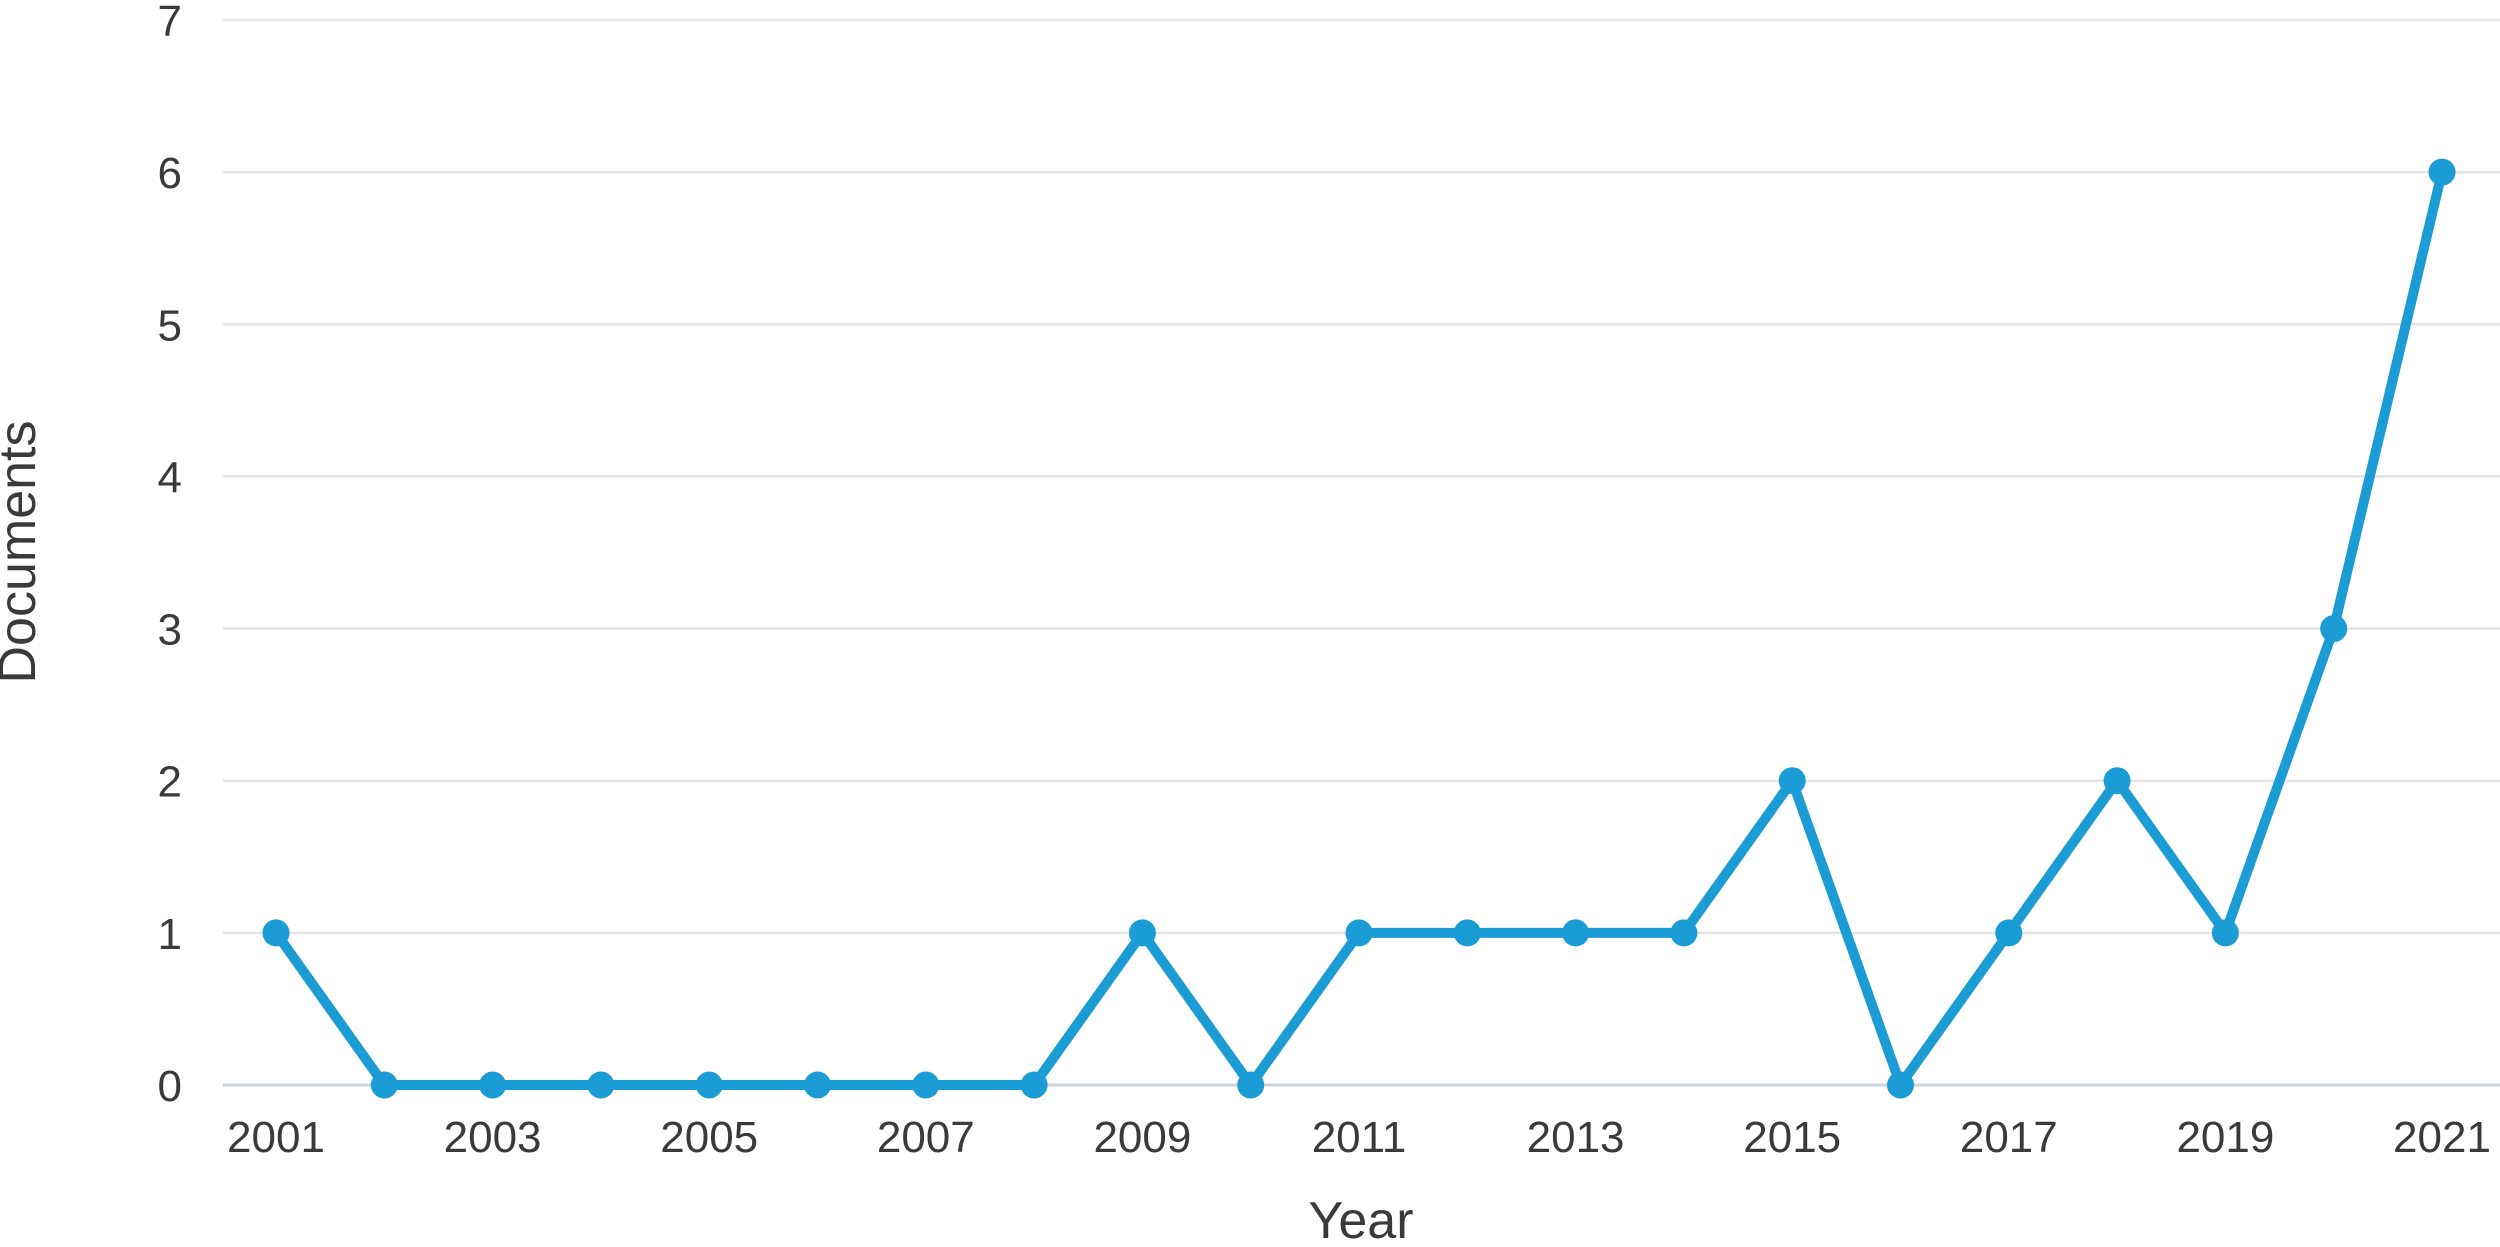 This screenshot has height=1247, width=2500. I want to click on data-point-2005, so click(709, 1085).